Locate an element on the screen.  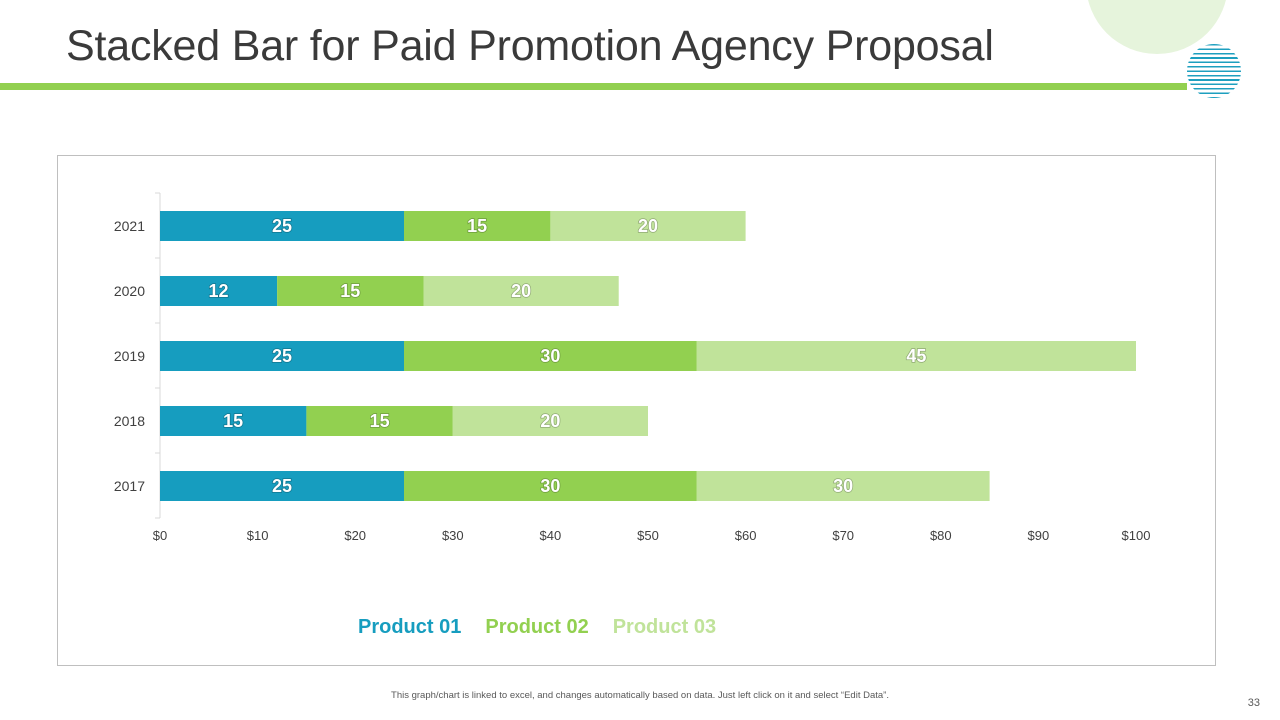
legend-entry: Product 03 is located at coordinates (664, 627).